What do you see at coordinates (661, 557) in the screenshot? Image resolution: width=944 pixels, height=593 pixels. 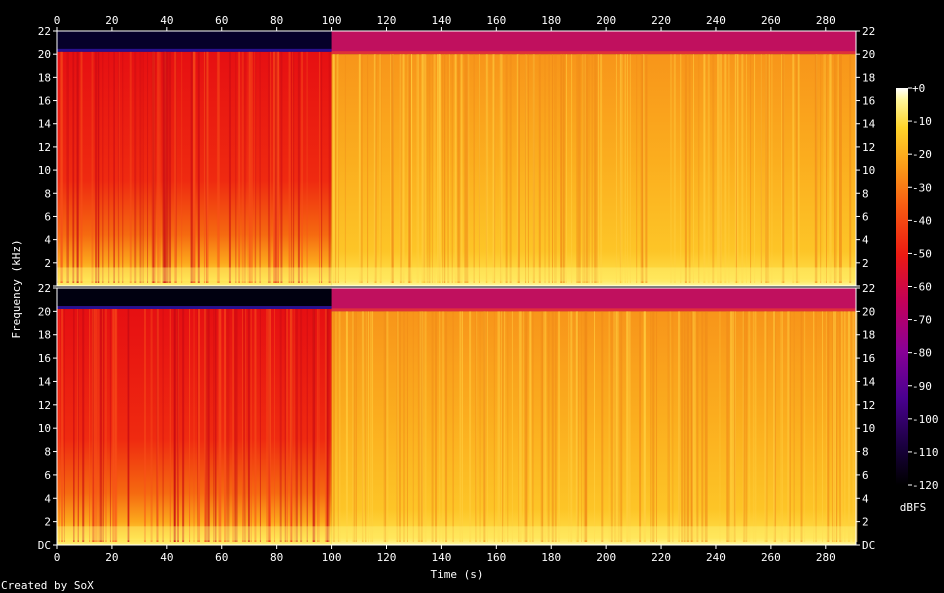 I see `x-tick-label: 220` at bounding box center [661, 557].